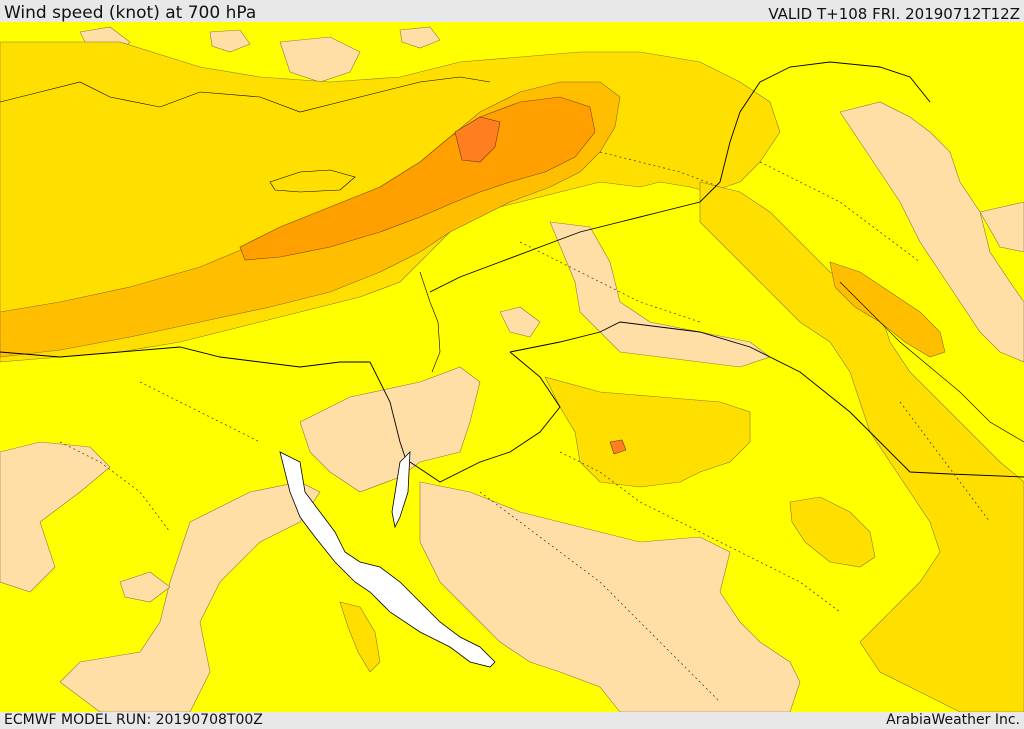 This screenshot has height=729, width=1024. Describe the element at coordinates (387, 559) in the screenshot. I see `water-masked-area` at that location.